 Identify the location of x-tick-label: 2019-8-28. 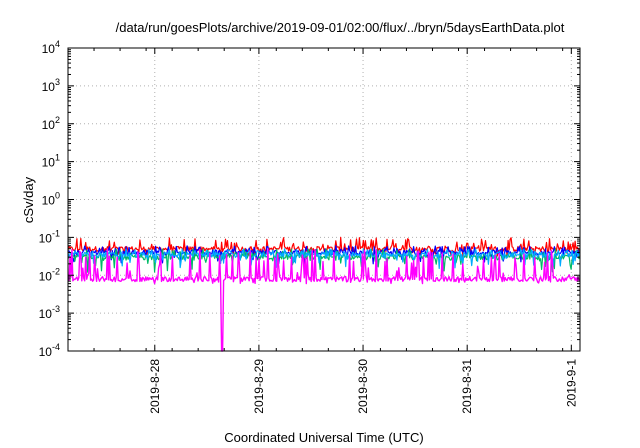
(155, 386).